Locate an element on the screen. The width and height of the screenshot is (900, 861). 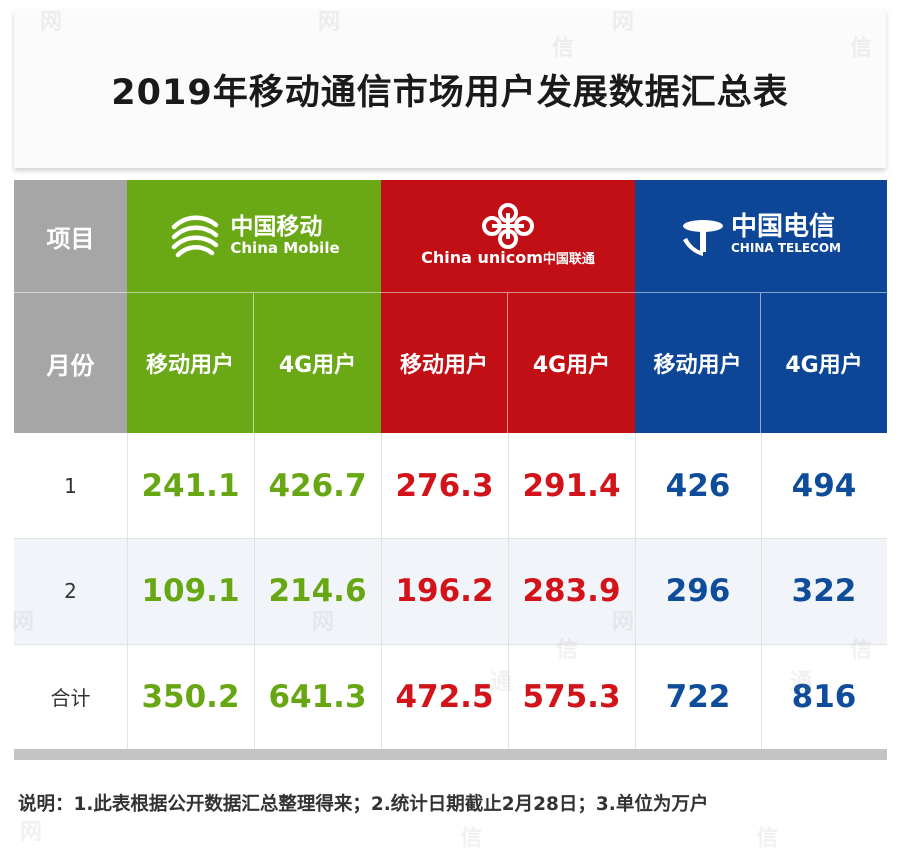
page-title: 2019年移动通信市场用户发展数据汇总表 is located at coordinates (450, 93).